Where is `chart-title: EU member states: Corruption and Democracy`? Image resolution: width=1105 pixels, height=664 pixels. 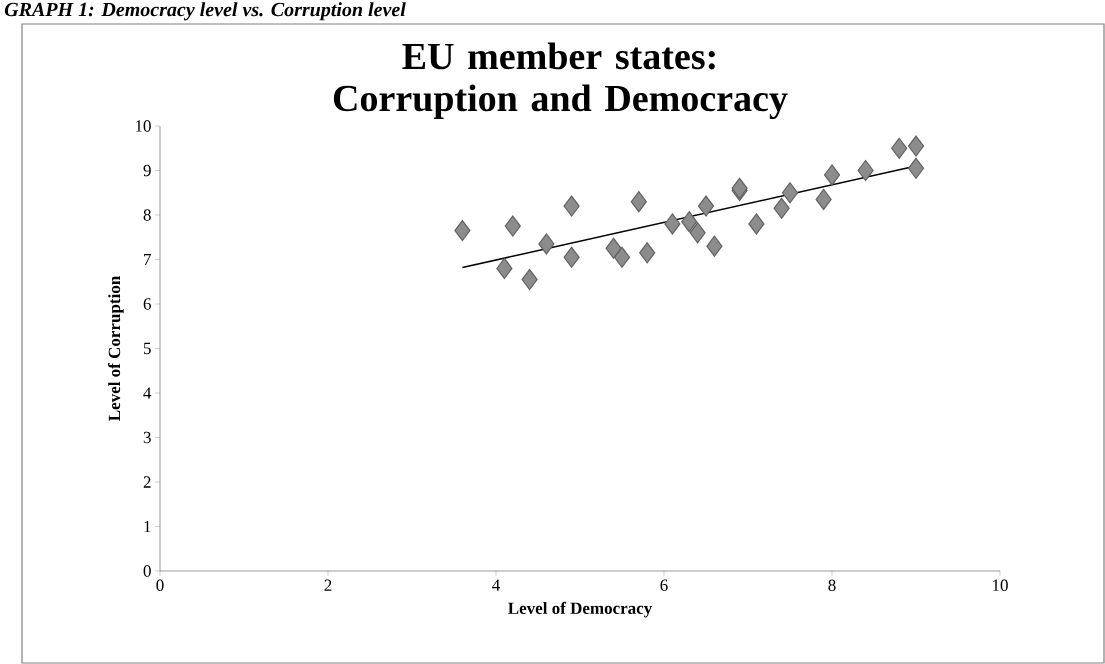
chart-title: EU member states: Corruption and Democracy is located at coordinates (560, 81).